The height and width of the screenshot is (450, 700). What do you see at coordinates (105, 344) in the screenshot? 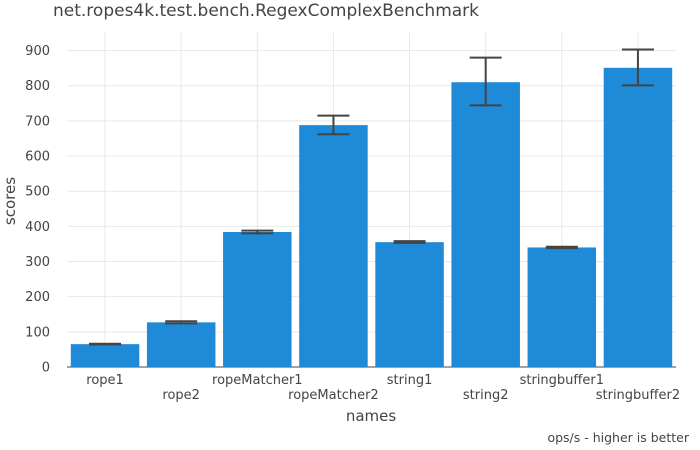
I see `error-bar-rope1` at bounding box center [105, 344].